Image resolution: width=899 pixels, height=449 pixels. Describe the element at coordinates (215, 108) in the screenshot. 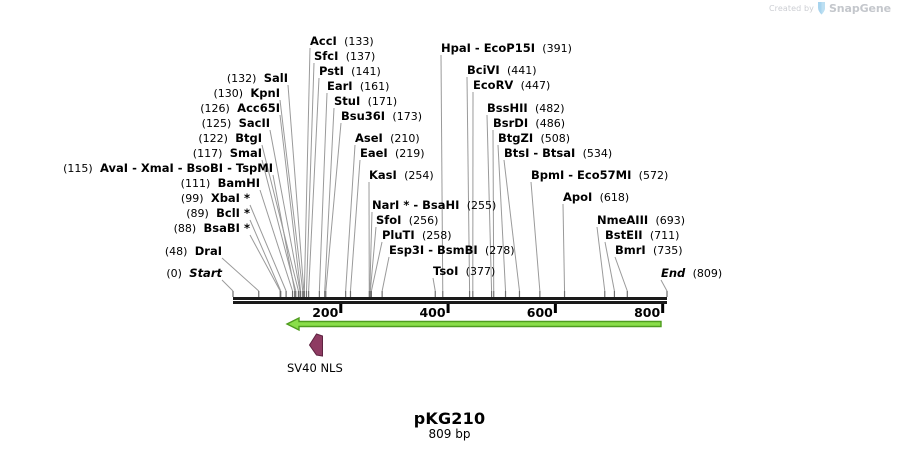

I see `site-position: (126)` at that location.